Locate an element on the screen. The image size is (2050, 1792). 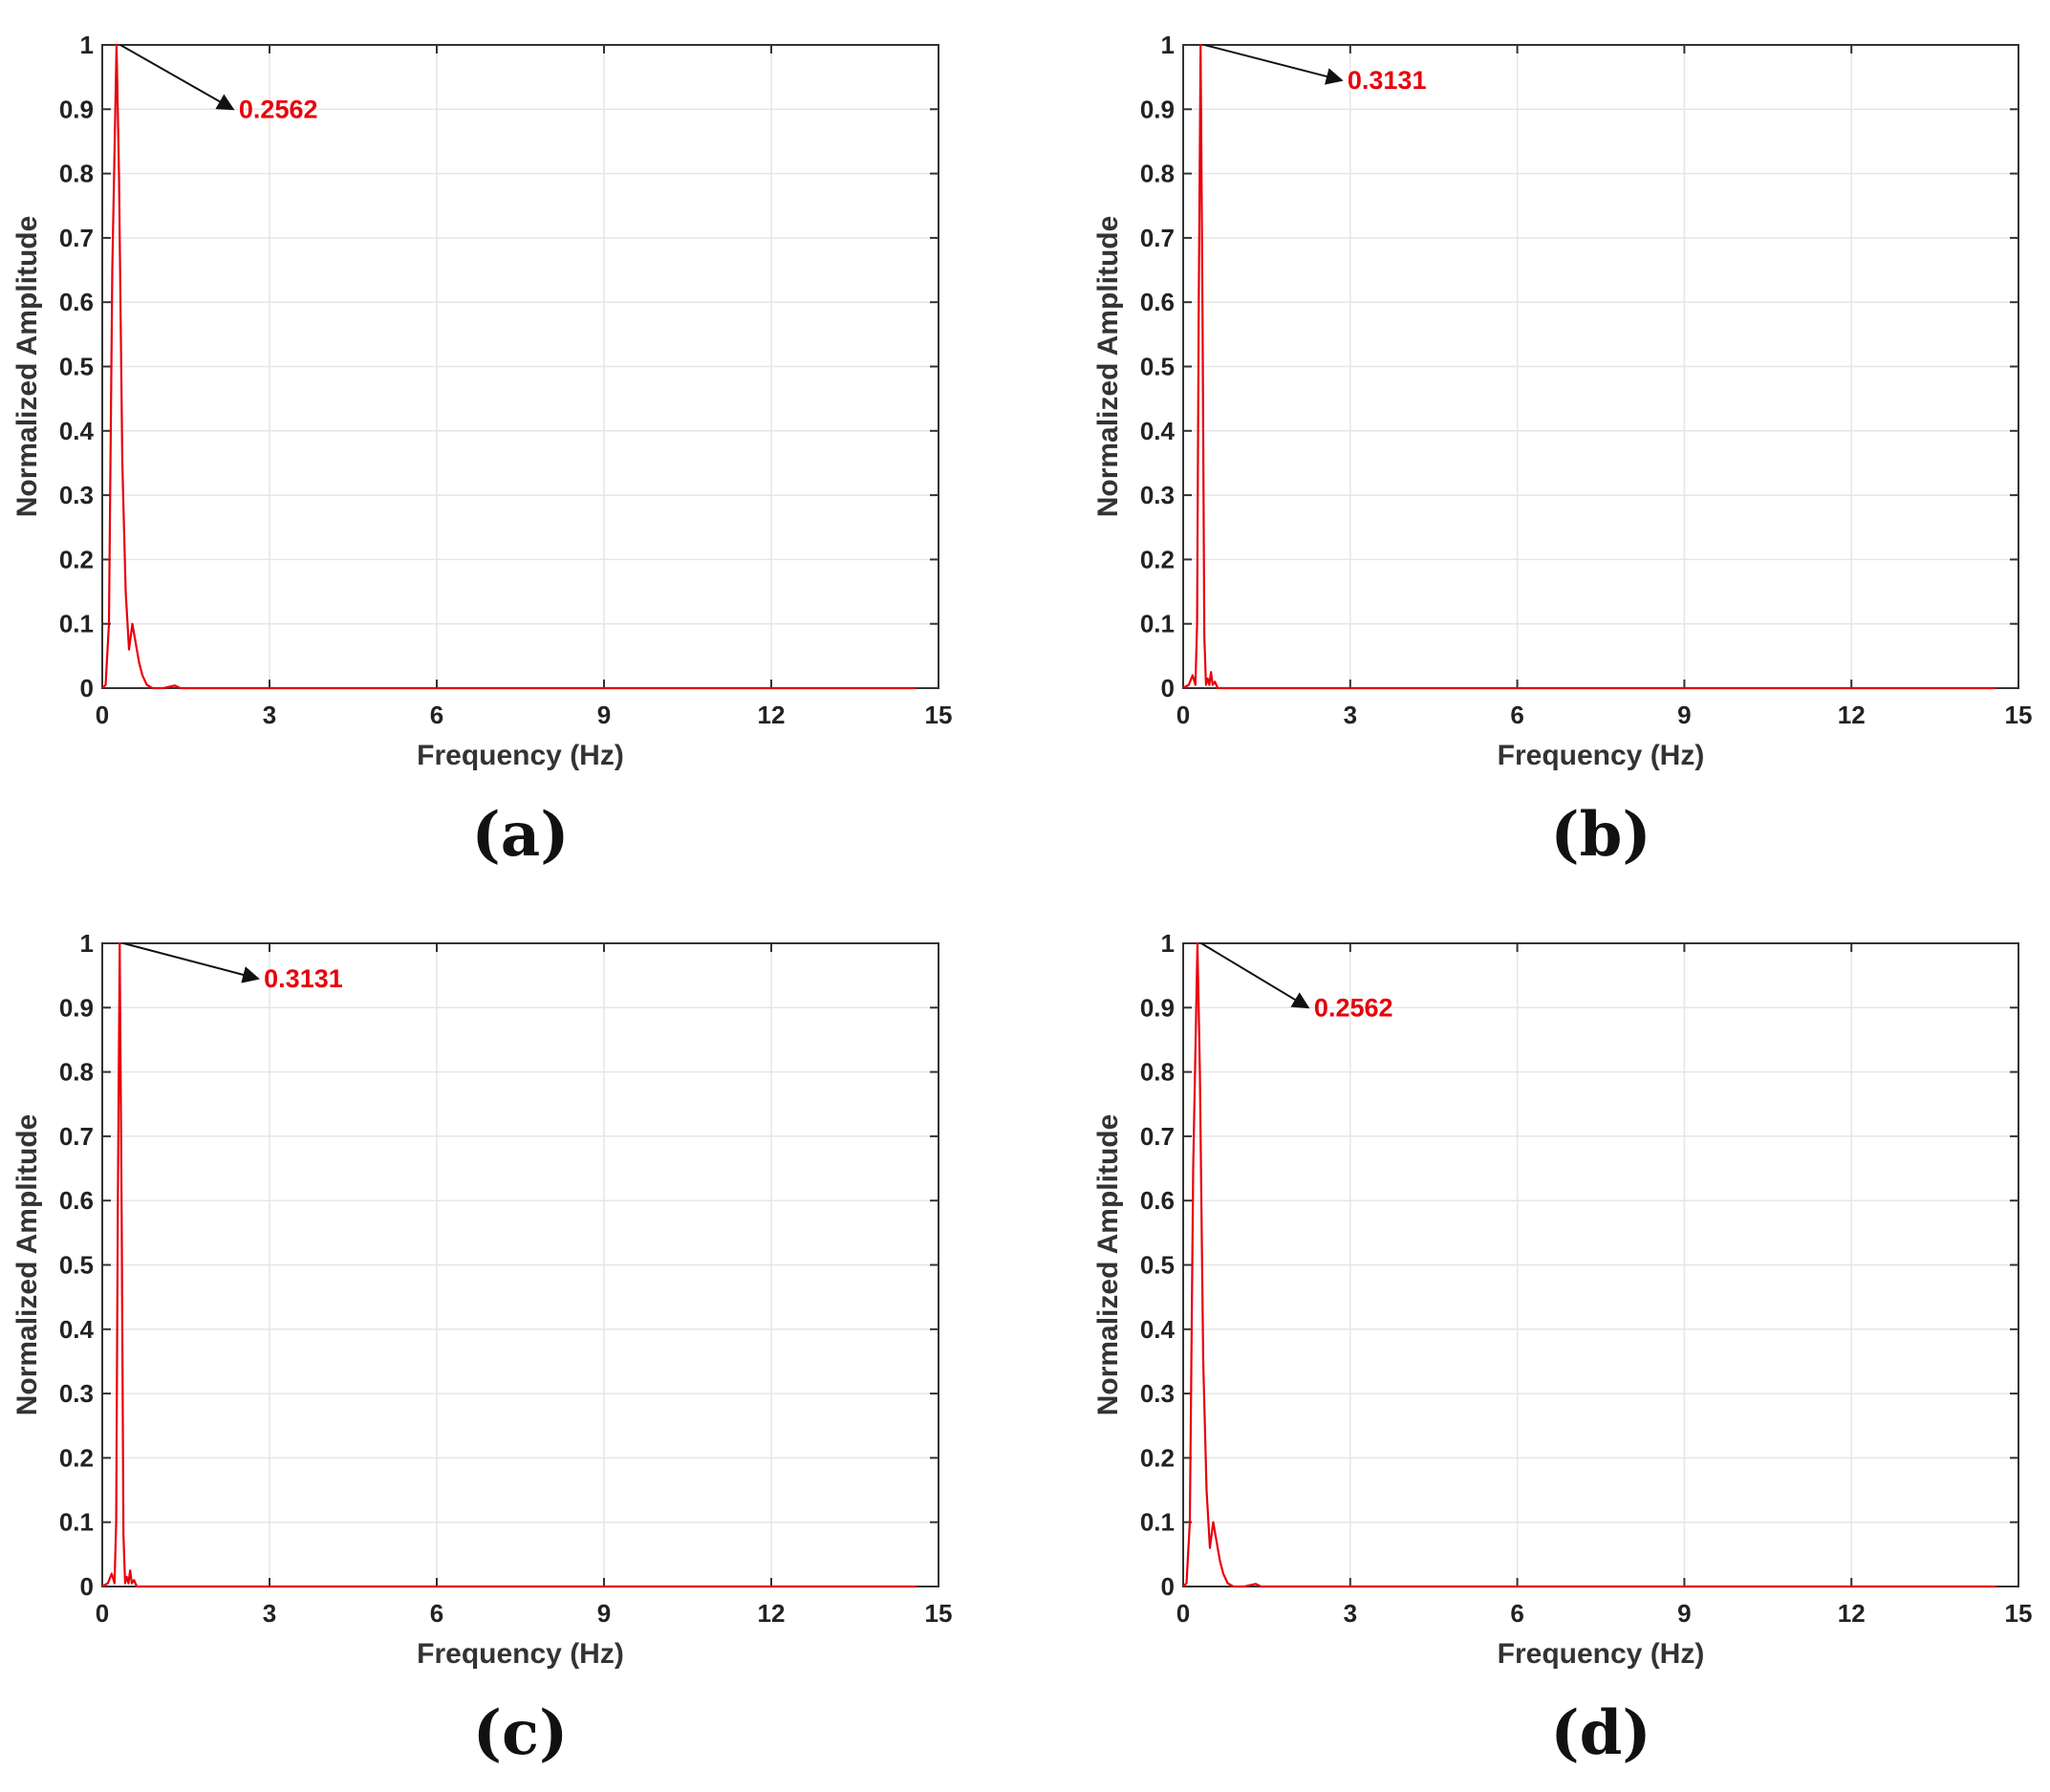
panel-label: (c) is located at coordinates (521, 1733).